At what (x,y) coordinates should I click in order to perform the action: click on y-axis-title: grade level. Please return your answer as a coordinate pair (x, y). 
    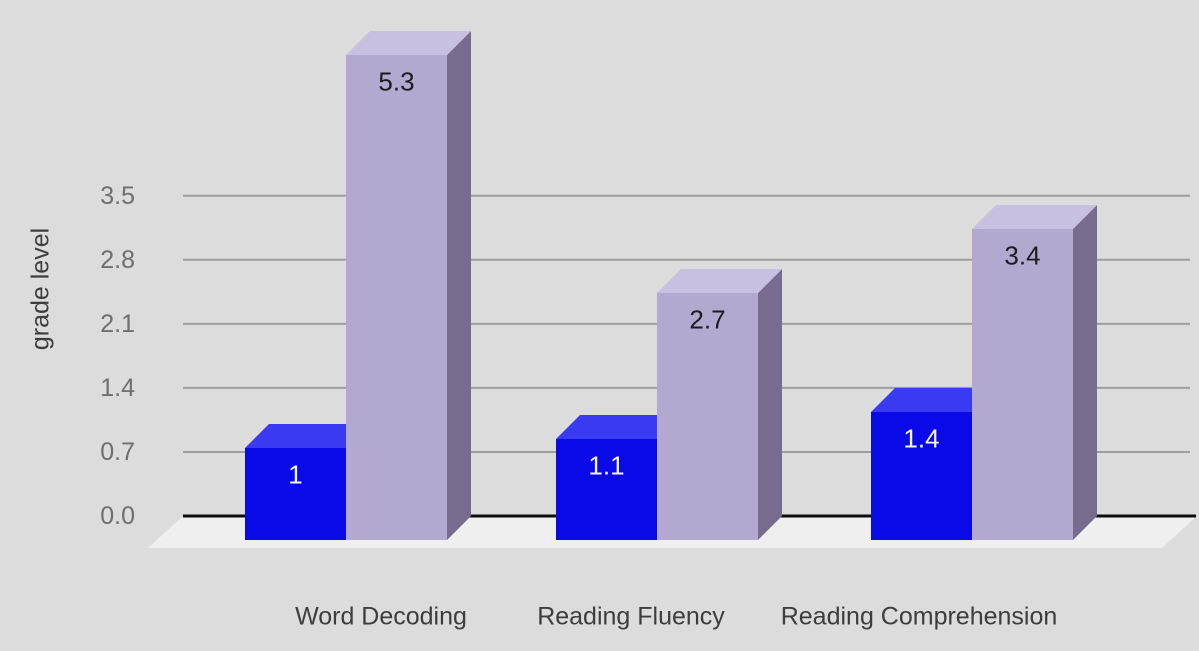
    Looking at the image, I should click on (40, 289).